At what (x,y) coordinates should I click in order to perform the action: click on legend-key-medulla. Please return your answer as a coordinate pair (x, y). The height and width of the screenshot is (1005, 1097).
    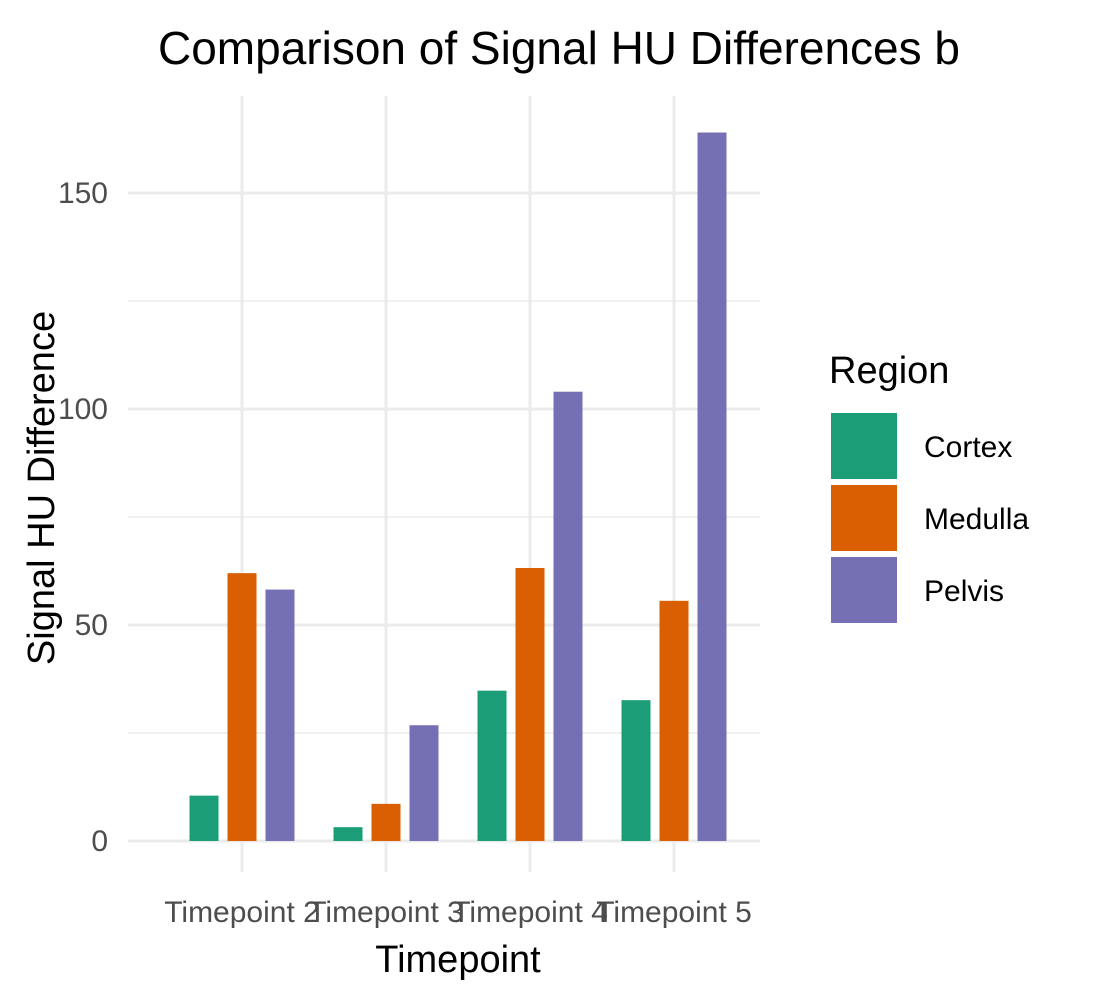
    Looking at the image, I should click on (864, 518).